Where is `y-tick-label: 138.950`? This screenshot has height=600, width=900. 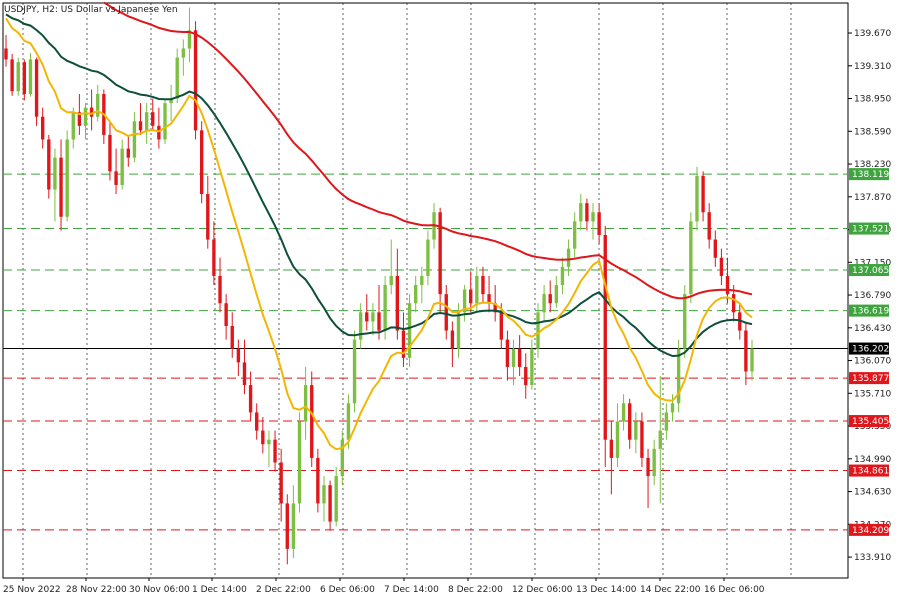
y-tick-label: 138.950 is located at coordinates (872, 100).